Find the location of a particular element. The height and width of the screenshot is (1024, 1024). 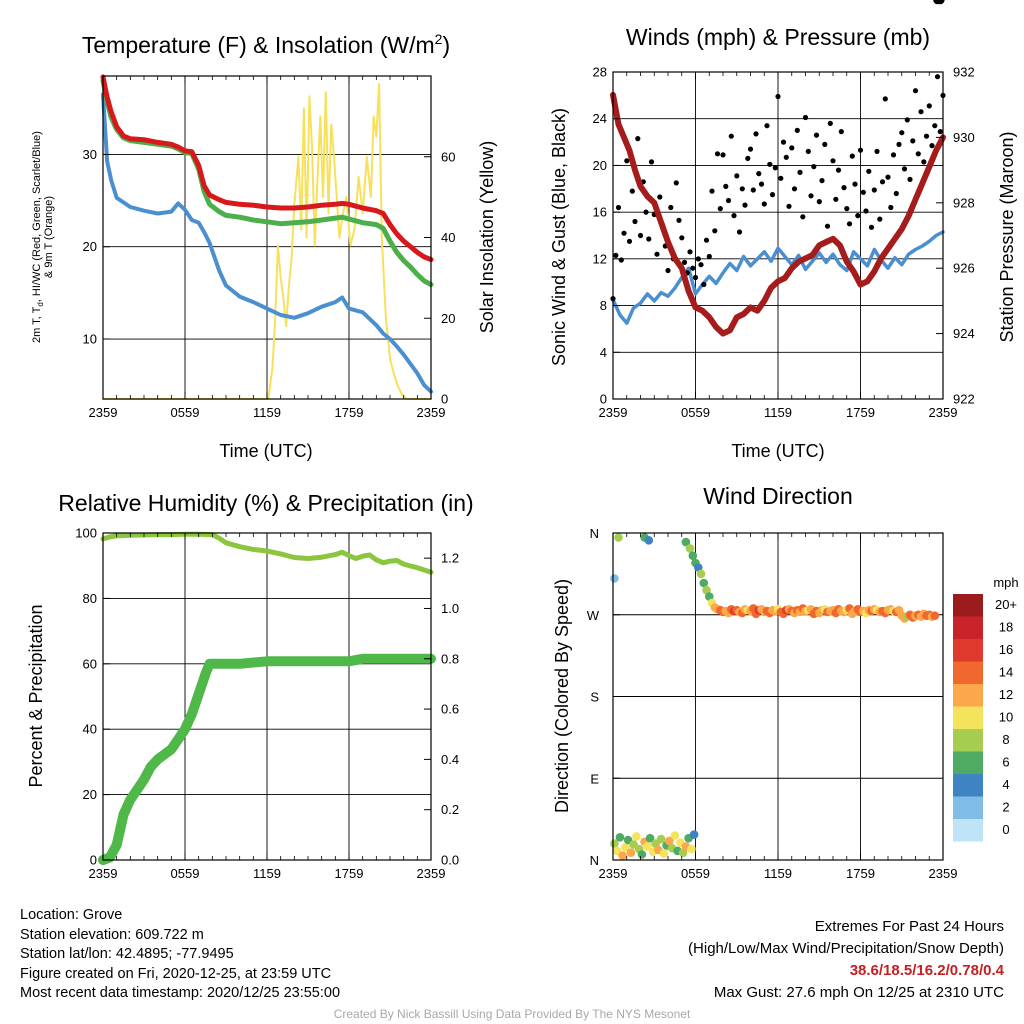

insolation-y-axis-title: Solar Insolation (Yellow) is located at coordinates (487, 237).